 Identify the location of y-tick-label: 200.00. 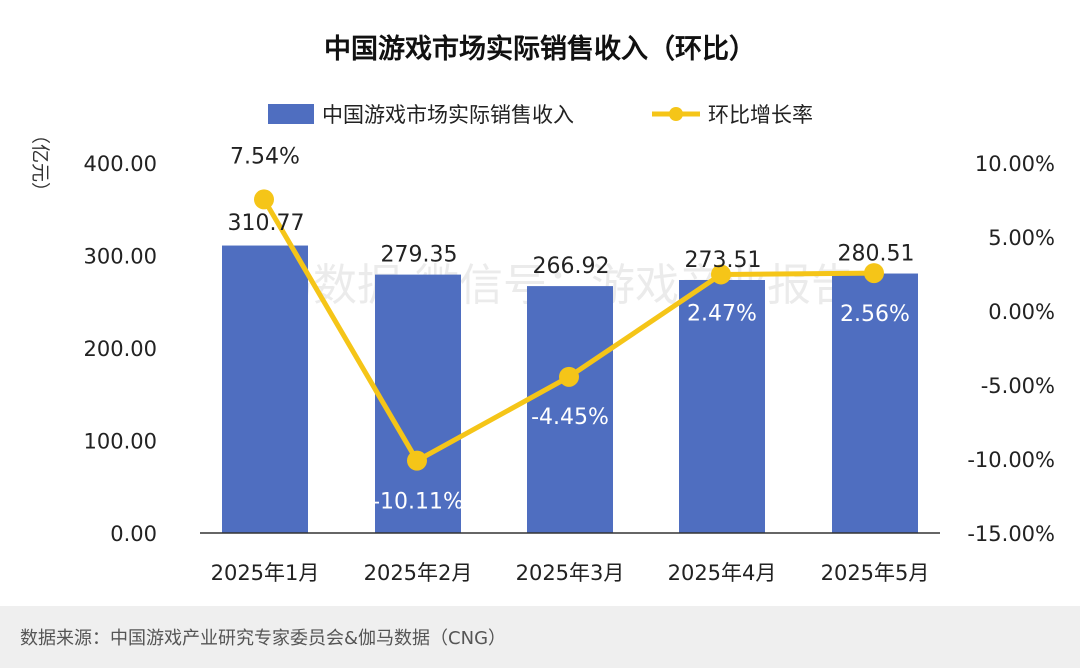
(120, 349).